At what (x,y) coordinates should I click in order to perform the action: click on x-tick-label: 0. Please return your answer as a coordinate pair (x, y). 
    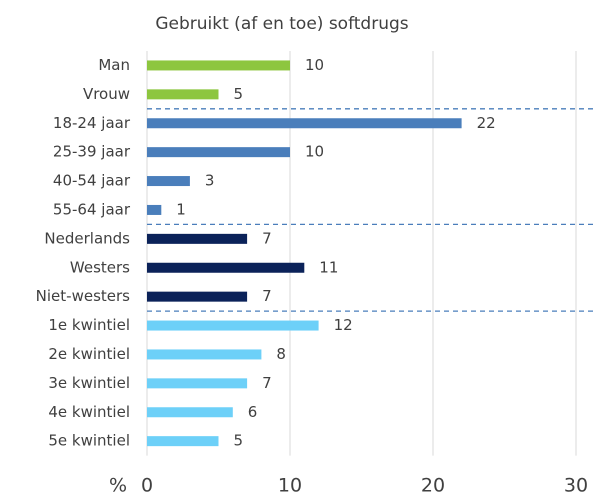
    Looking at the image, I should click on (147, 485).